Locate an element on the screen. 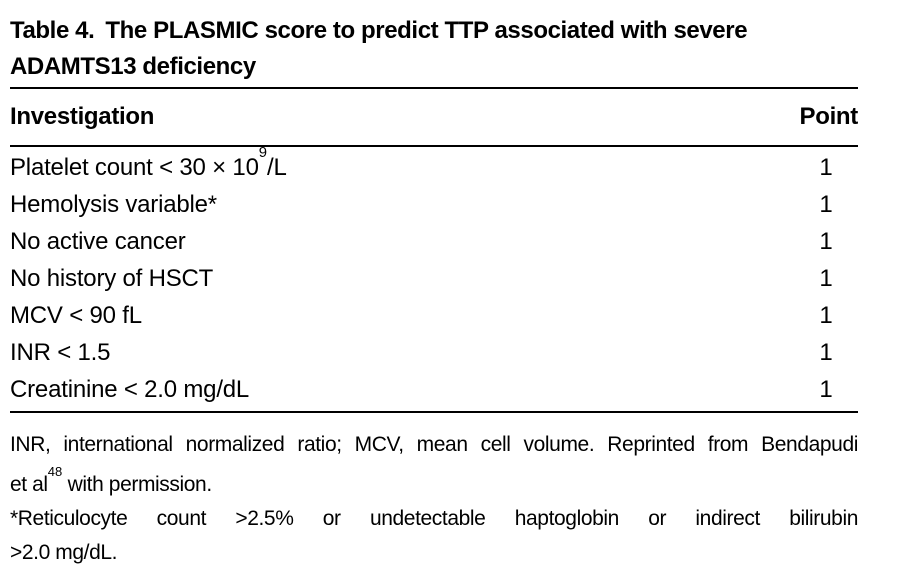 Image resolution: width=914 pixels, height=576 pixels. caption-label: Table 4. is located at coordinates (52, 30).